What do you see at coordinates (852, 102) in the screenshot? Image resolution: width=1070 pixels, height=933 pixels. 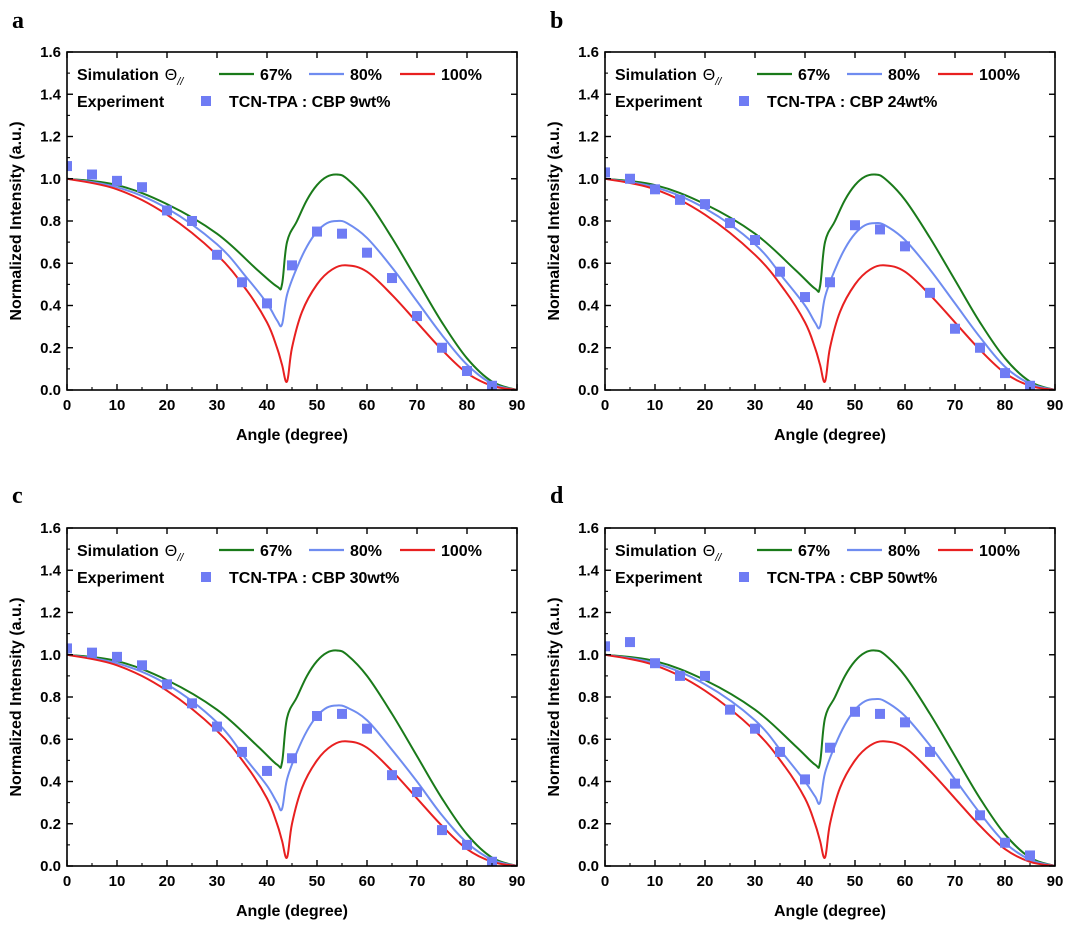 I see `legend-experiment-series: TCN-TPA : CBP 24wt%` at bounding box center [852, 102].